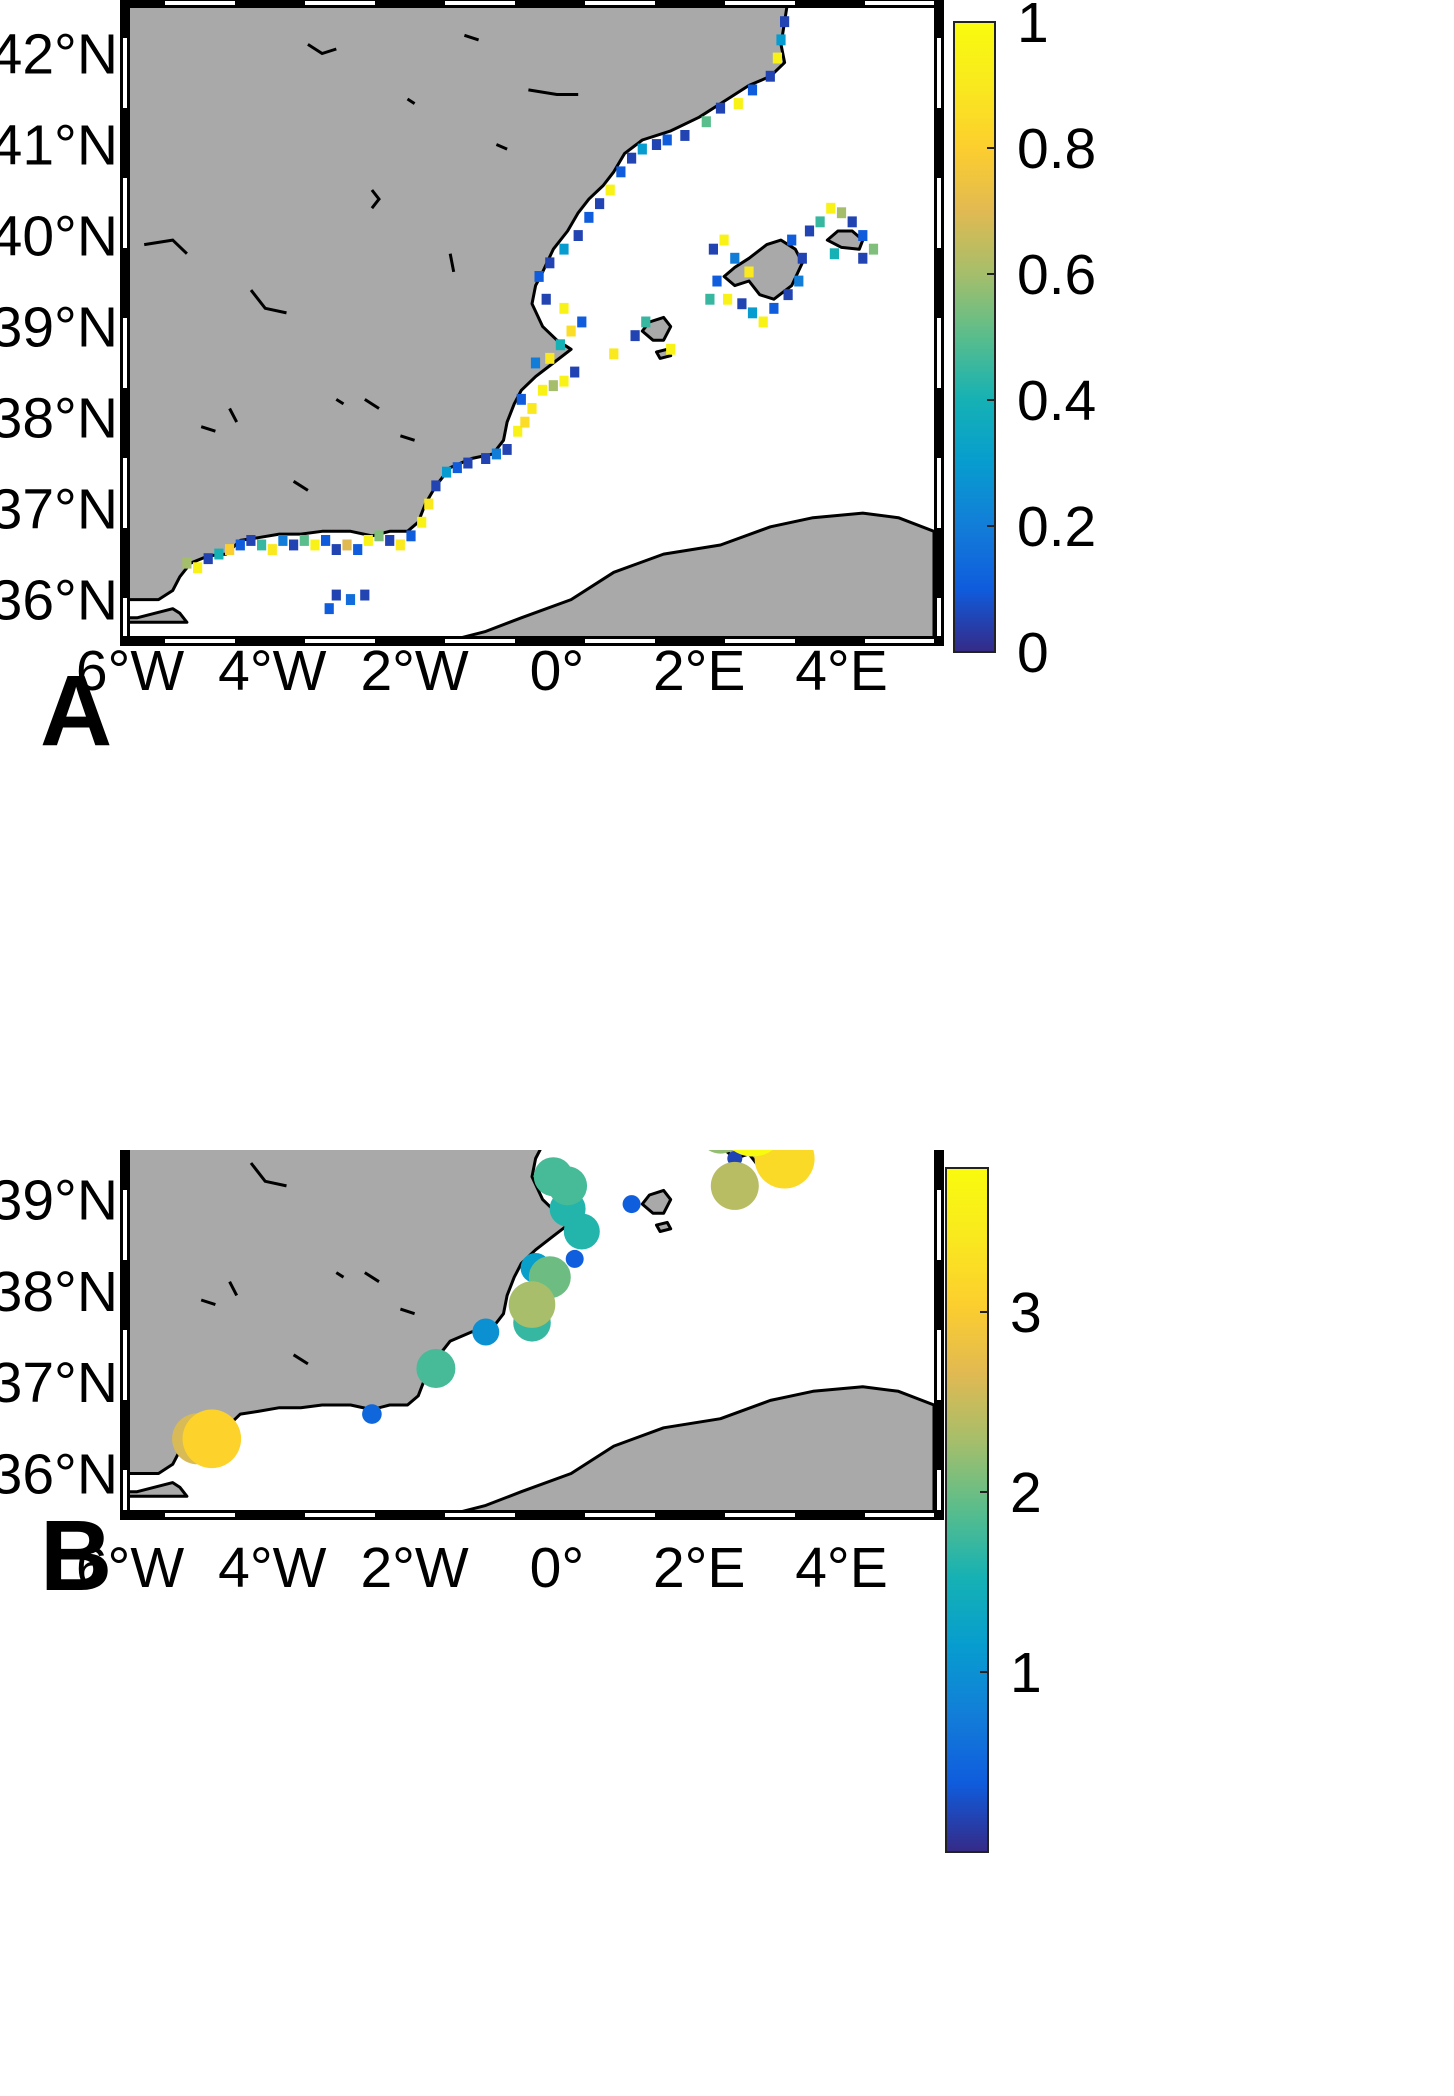 Image resolution: width=1454 pixels, height=2096 pixels. Describe the element at coordinates (664, 1226) in the screenshot. I see `land-formentera` at that location.